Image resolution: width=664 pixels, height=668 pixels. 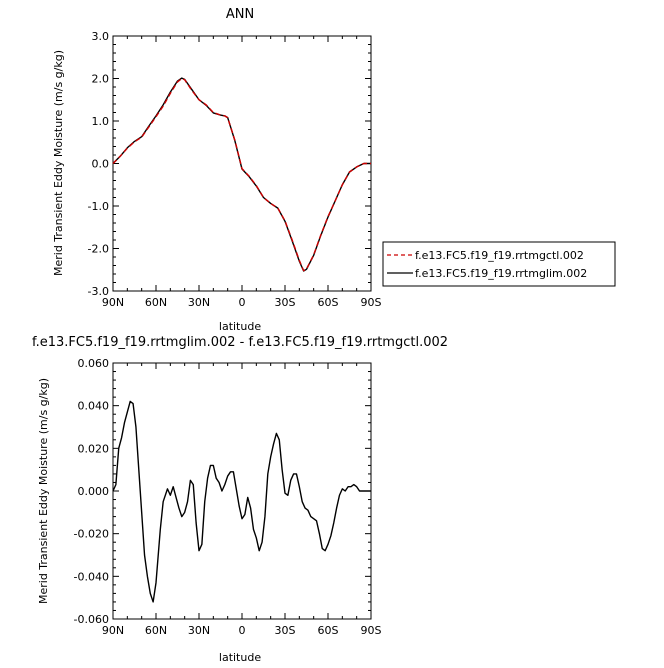 I want to click on chart1-title: ANN, so click(x=240, y=14).